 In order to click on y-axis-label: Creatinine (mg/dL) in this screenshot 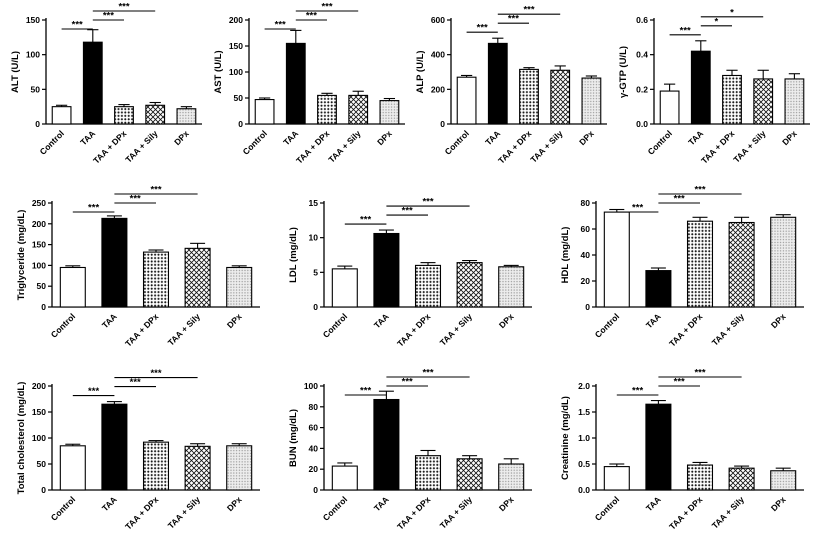, I will do `click(565, 438)`.